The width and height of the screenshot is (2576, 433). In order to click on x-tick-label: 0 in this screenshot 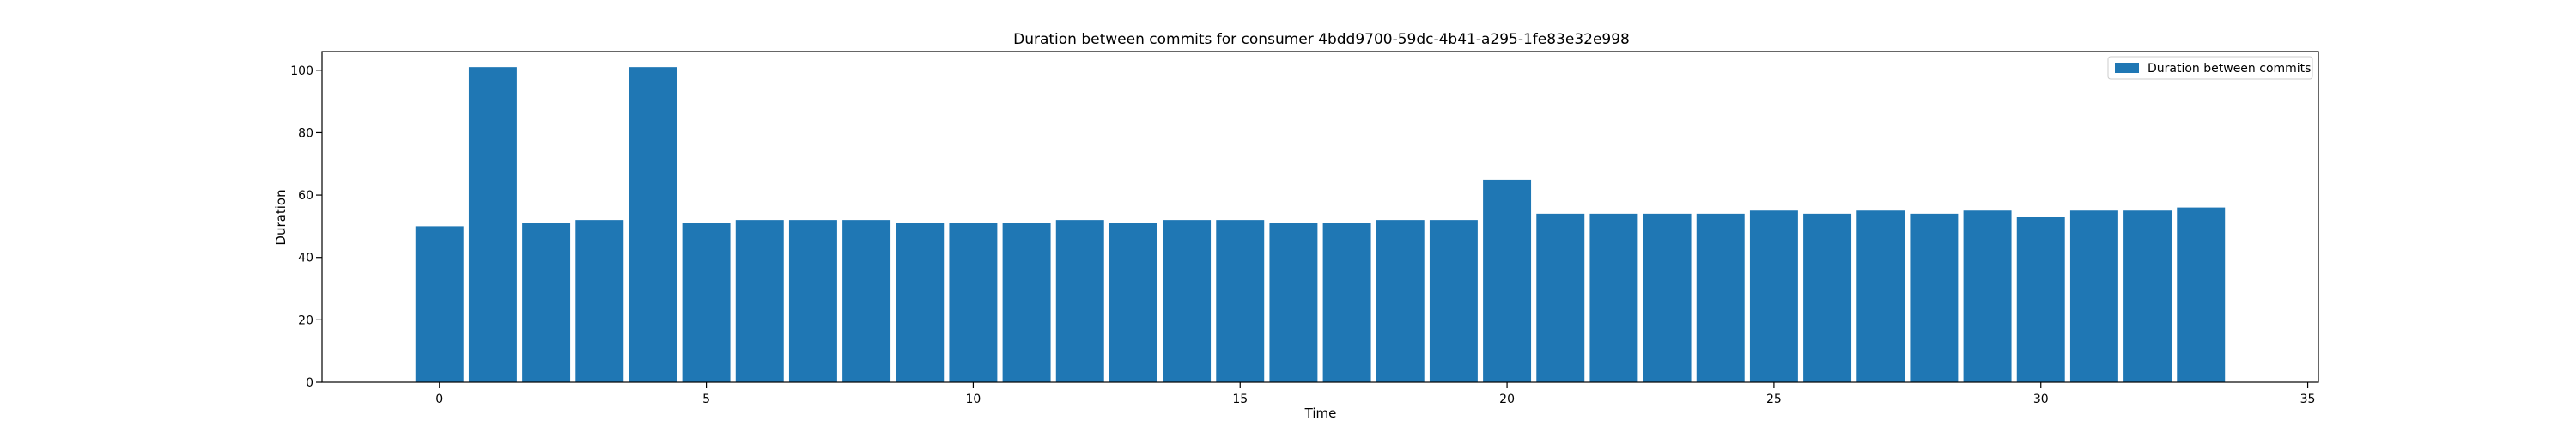, I will do `click(439, 399)`.